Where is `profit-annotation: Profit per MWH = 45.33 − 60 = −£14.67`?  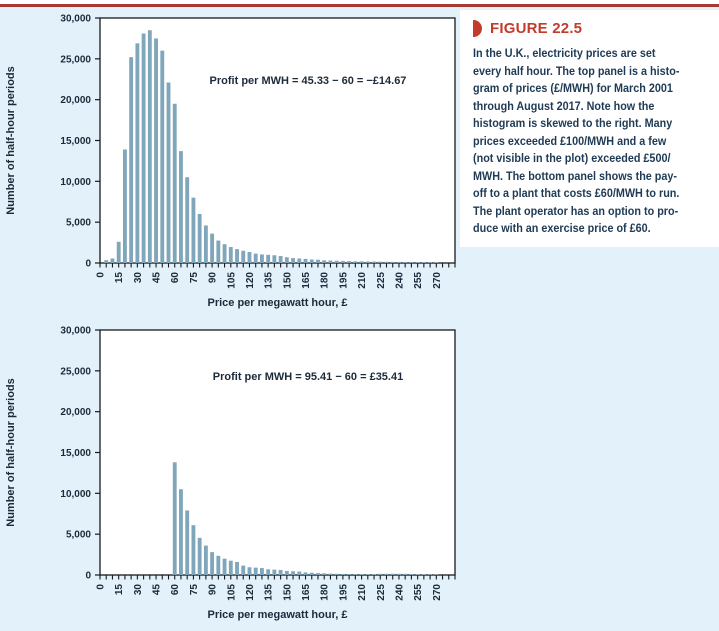
profit-annotation: Profit per MWH = 45.33 − 60 = −£14.67 is located at coordinates (308, 81).